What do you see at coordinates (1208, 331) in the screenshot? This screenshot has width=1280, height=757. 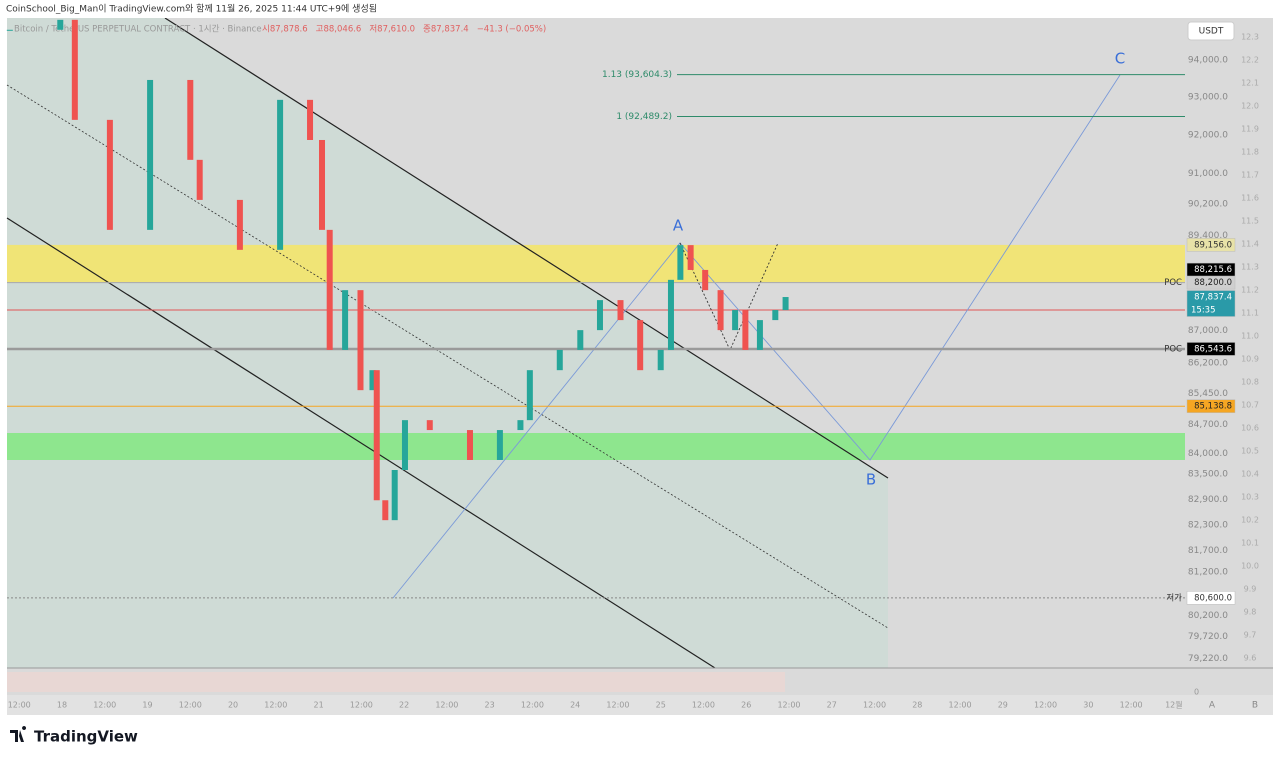 I see `y-tick-label: 87,000.0` at bounding box center [1208, 331].